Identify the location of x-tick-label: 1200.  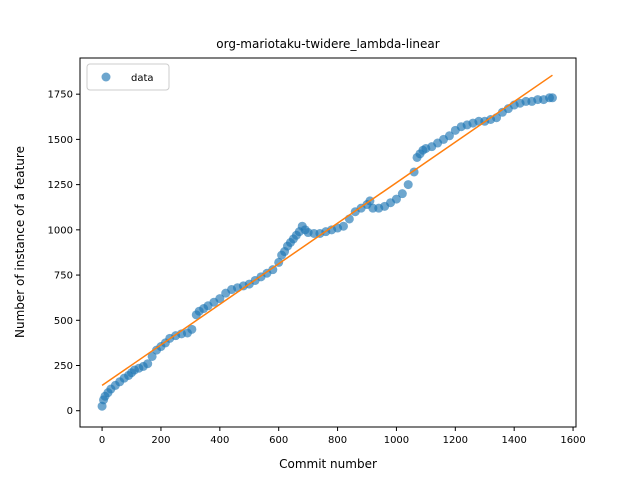
(455, 440).